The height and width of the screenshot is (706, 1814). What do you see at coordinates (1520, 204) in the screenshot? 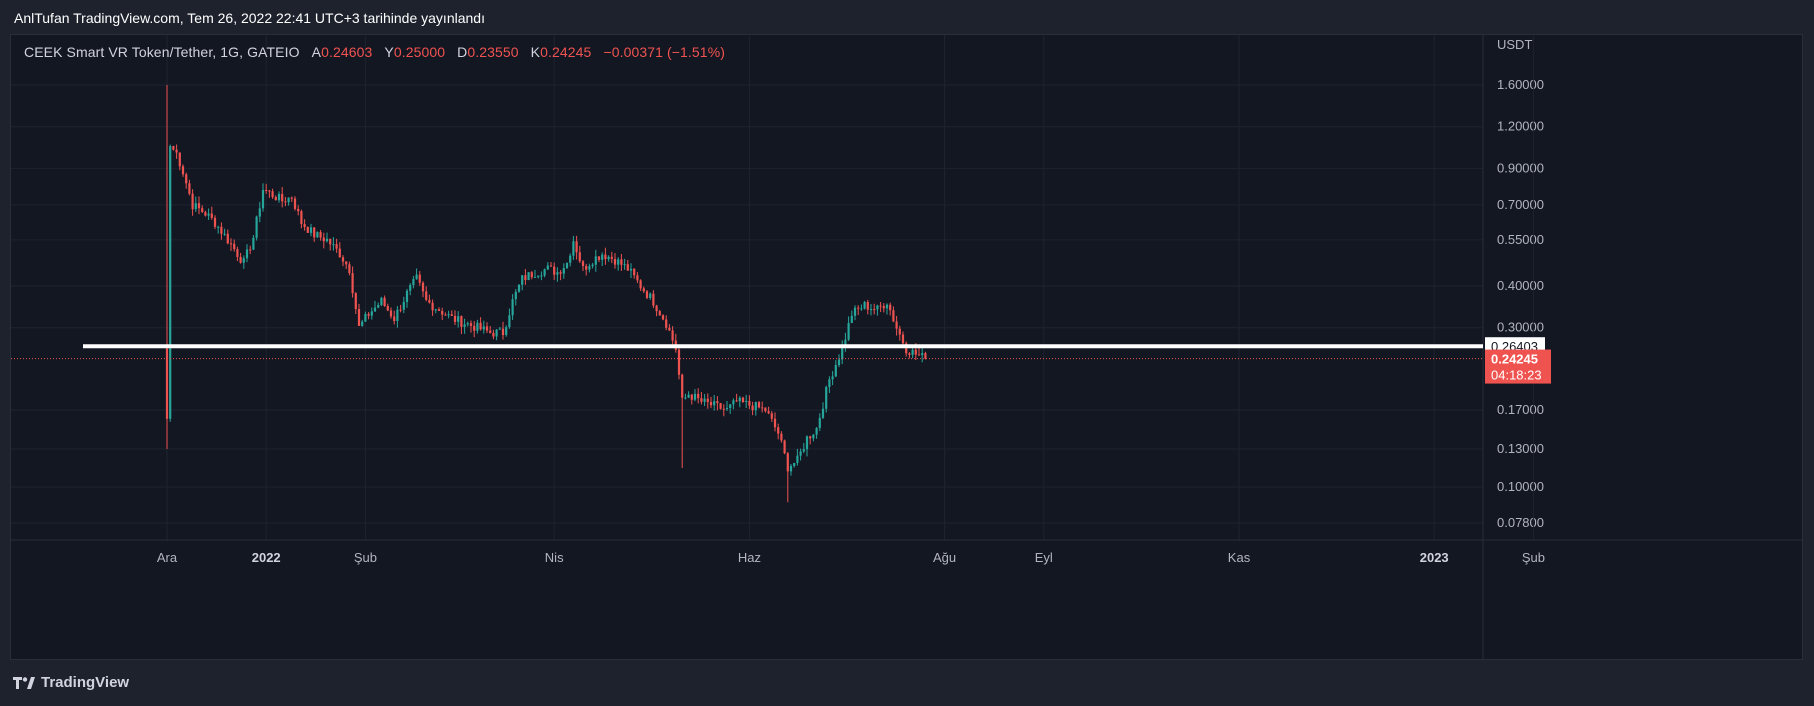
I see `price-tick-label: 0.70000` at bounding box center [1520, 204].